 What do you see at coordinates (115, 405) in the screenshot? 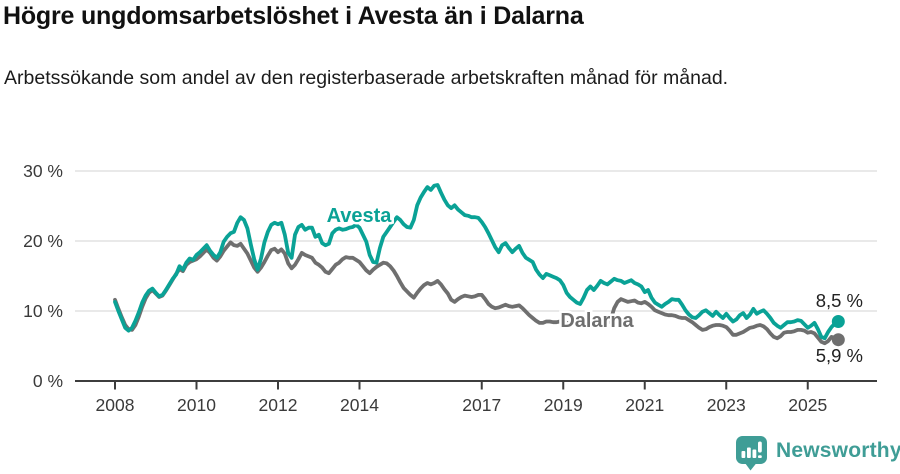
I see `x-axis-tick-label: 2008` at bounding box center [115, 405].